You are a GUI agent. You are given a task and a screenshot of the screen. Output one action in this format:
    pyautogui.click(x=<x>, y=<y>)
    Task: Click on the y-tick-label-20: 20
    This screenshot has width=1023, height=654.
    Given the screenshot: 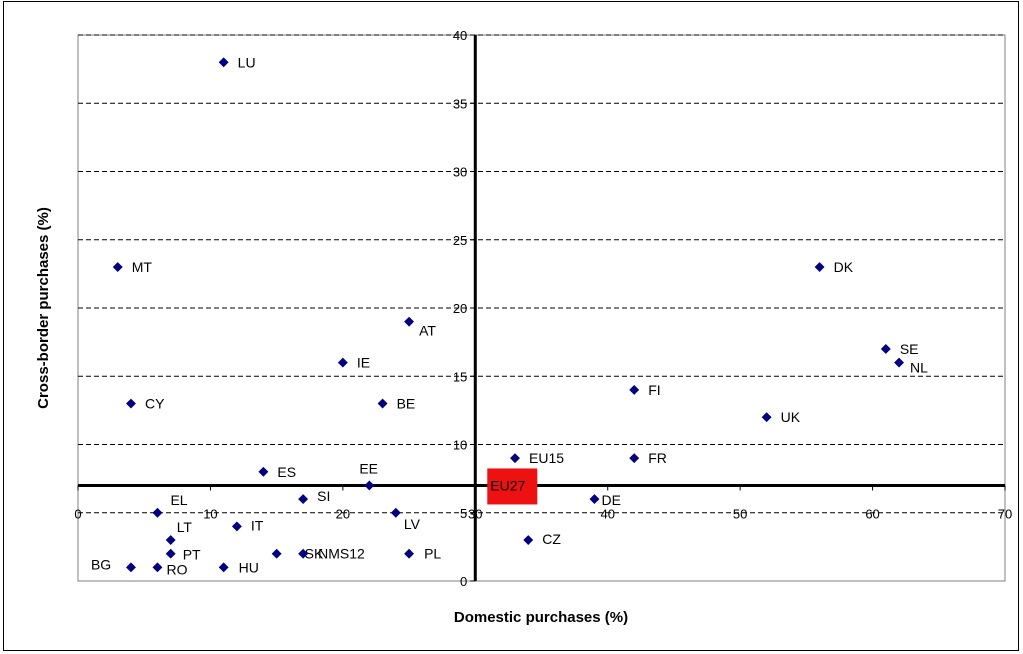 What is the action you would take?
    pyautogui.click(x=460, y=308)
    